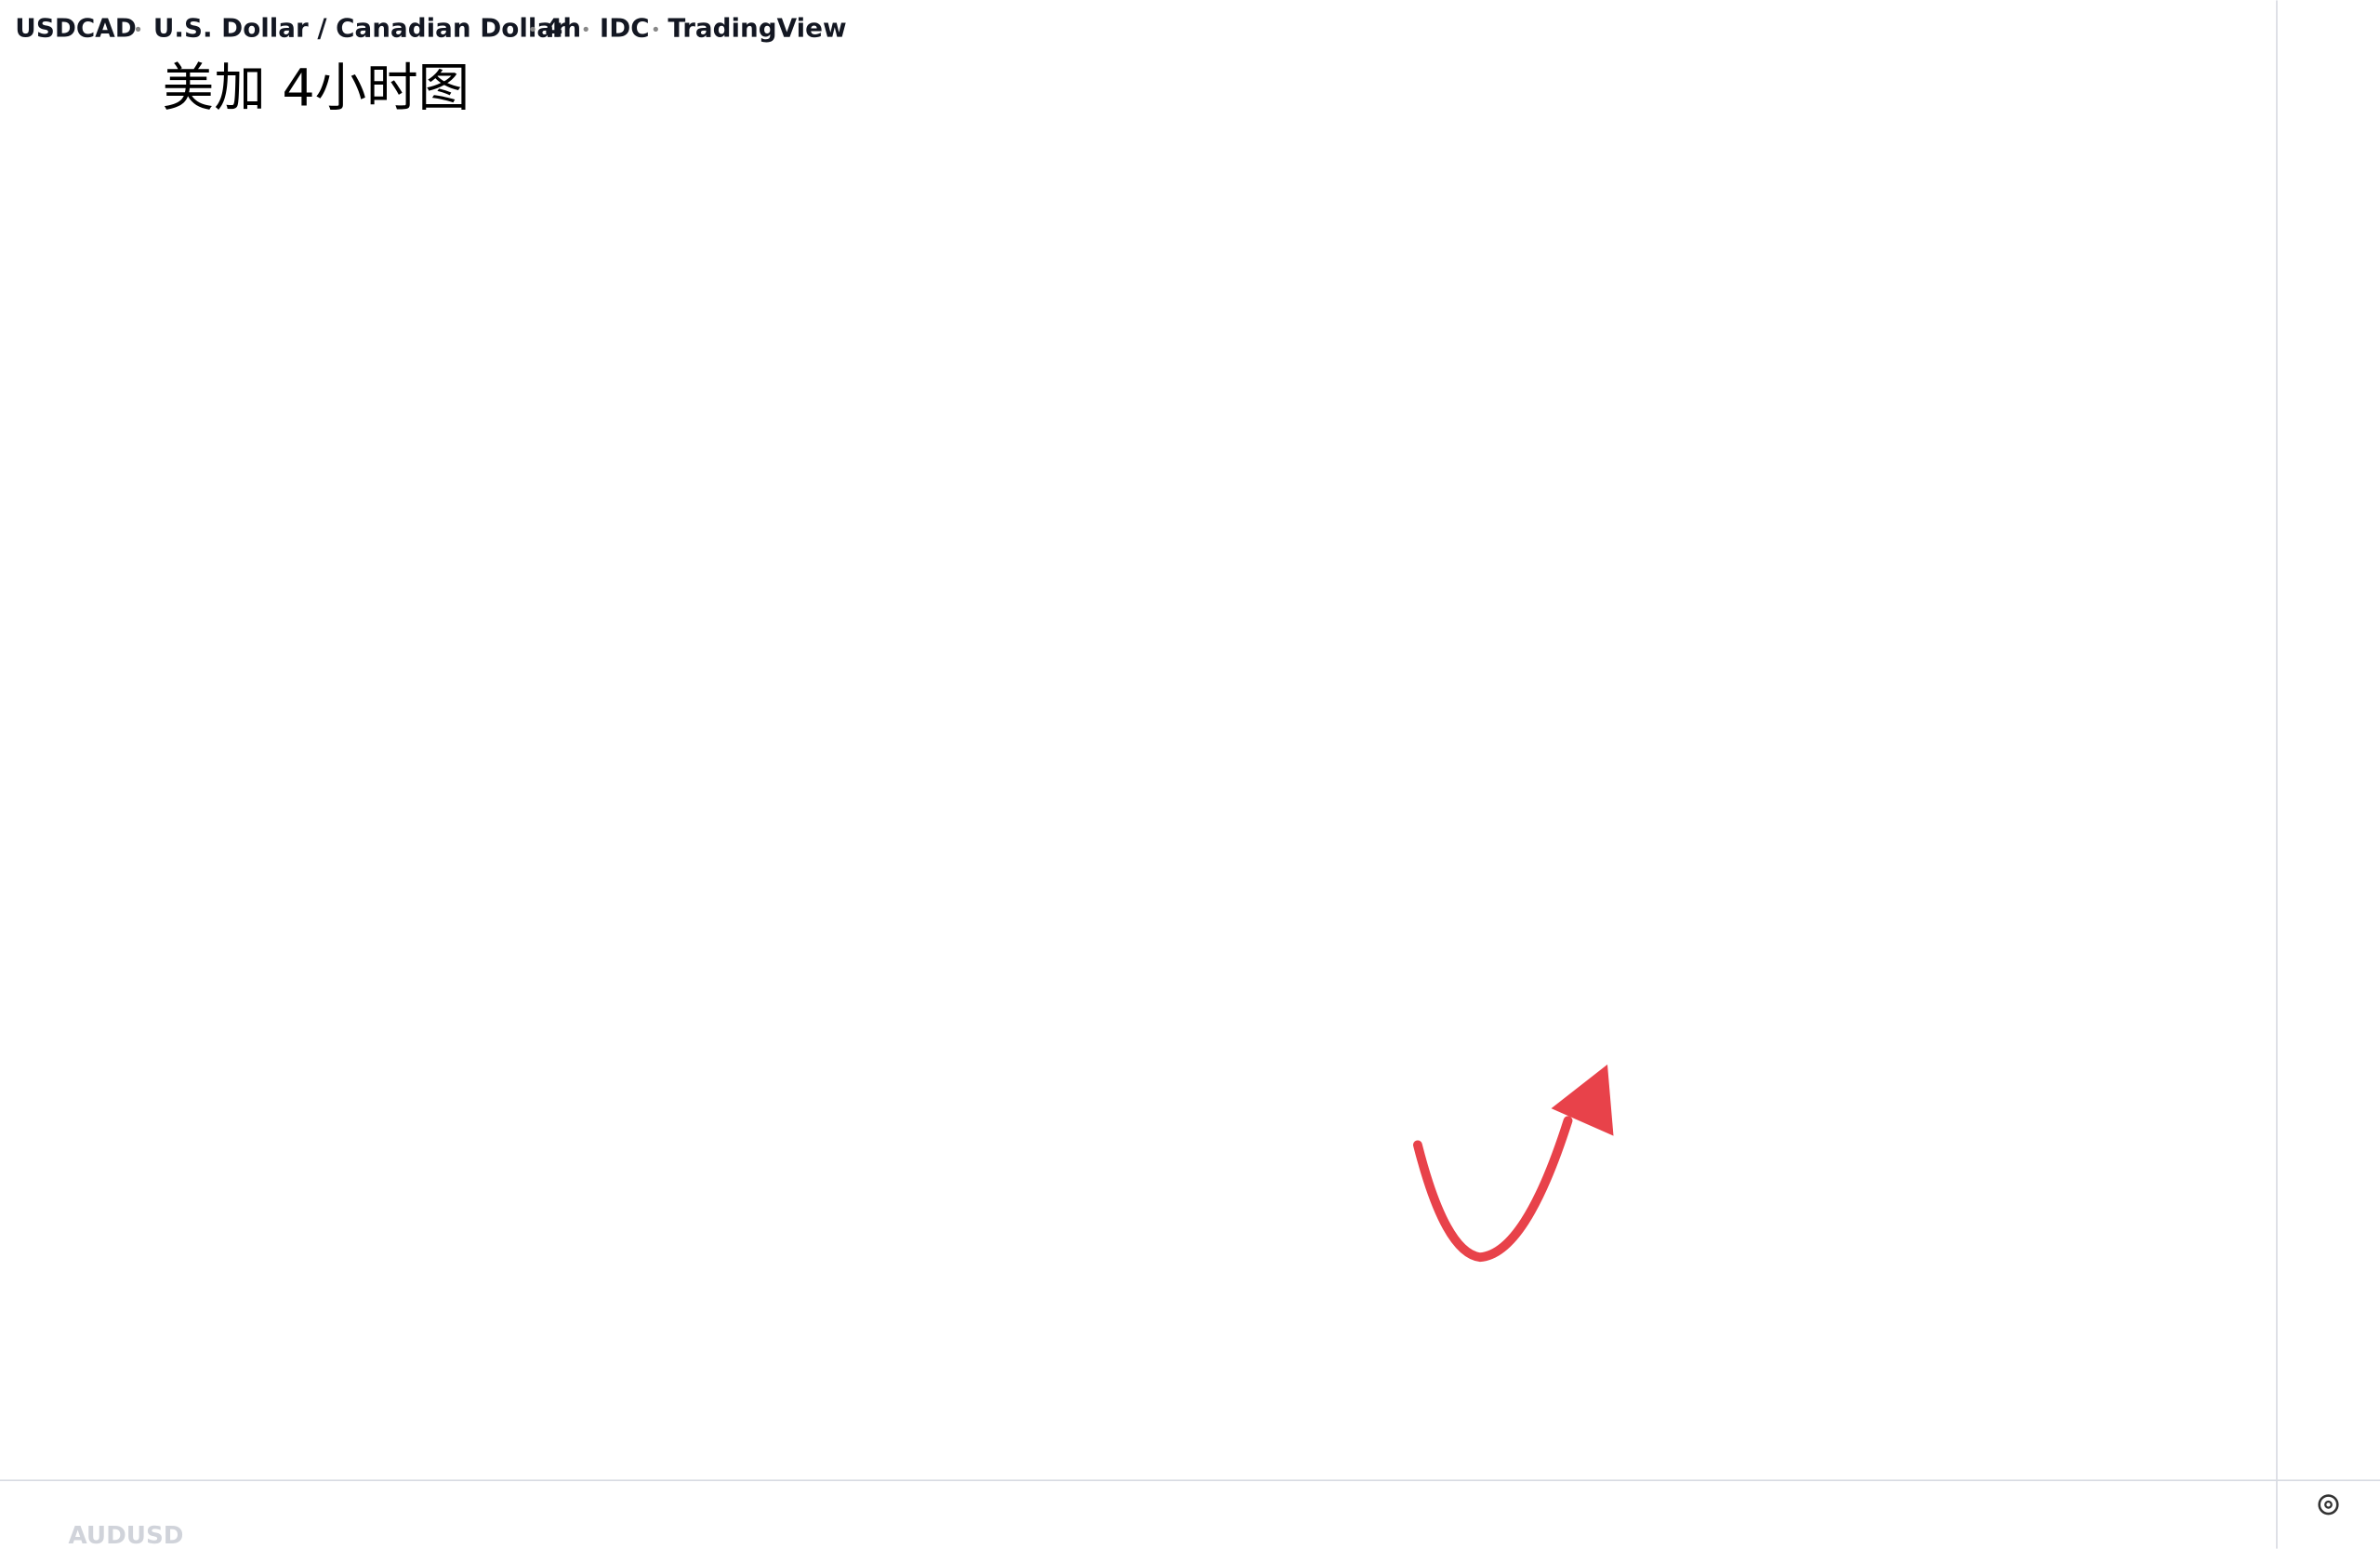 The height and width of the screenshot is (1549, 2380). What do you see at coordinates (75, 27) in the screenshot?
I see `symbol: USDCAD` at bounding box center [75, 27].